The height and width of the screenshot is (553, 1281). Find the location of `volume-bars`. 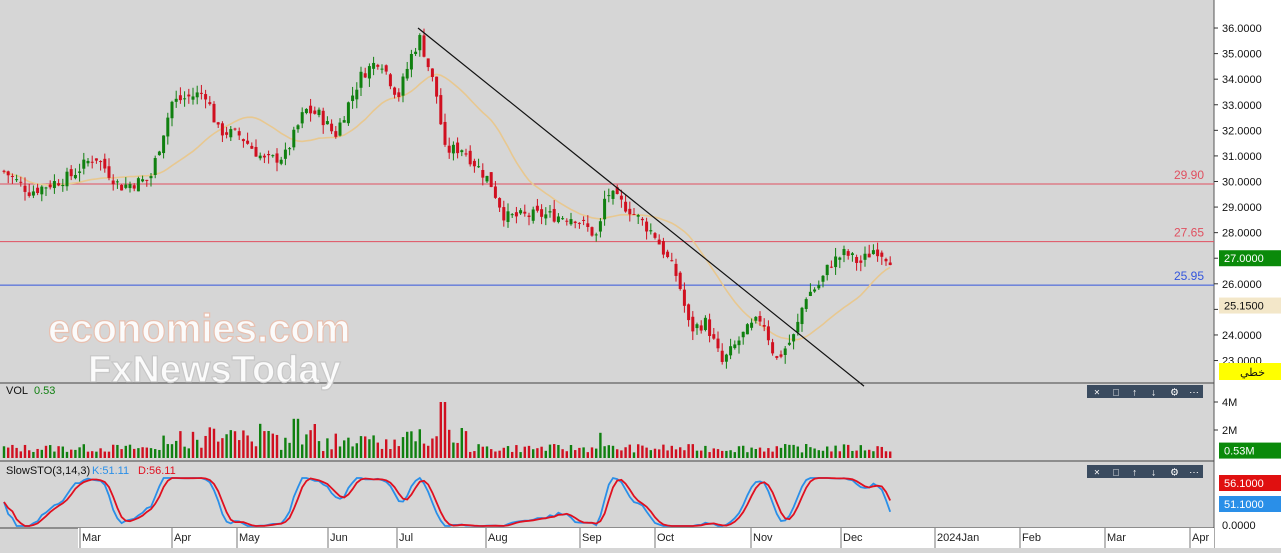

volume-bars is located at coordinates (447, 430).